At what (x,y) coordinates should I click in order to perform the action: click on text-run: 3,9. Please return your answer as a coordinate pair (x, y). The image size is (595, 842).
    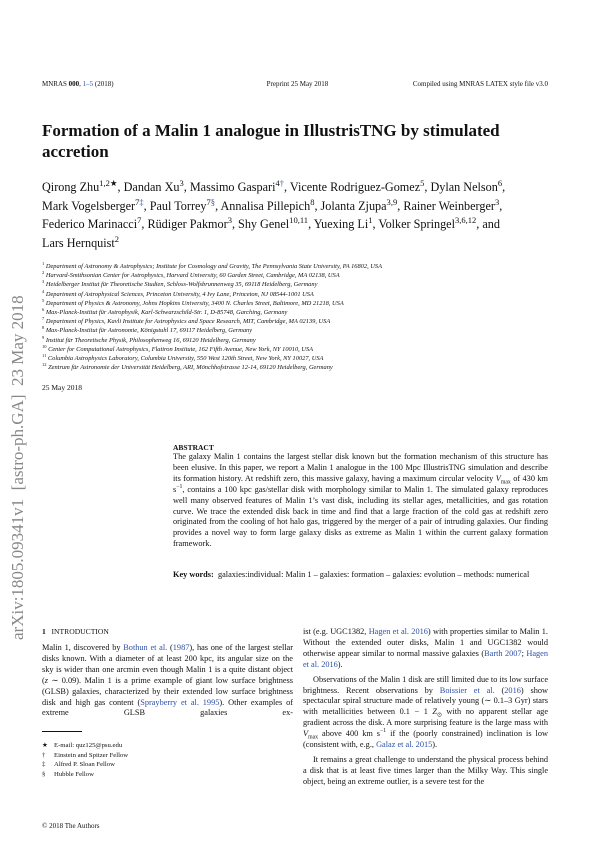
    Looking at the image, I should click on (392, 201).